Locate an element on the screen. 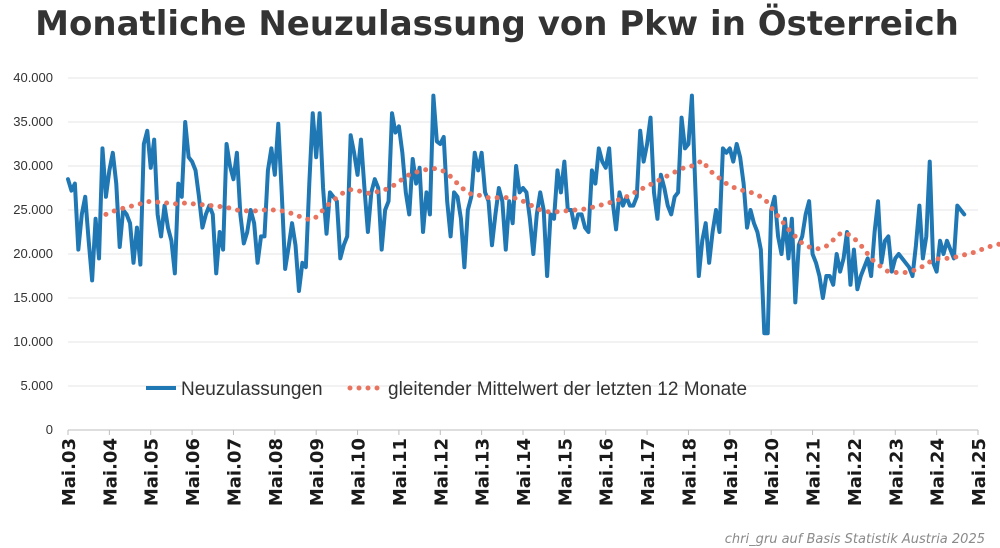 The image size is (1000, 548). y-tick-label: 0 is located at coordinates (49, 429).